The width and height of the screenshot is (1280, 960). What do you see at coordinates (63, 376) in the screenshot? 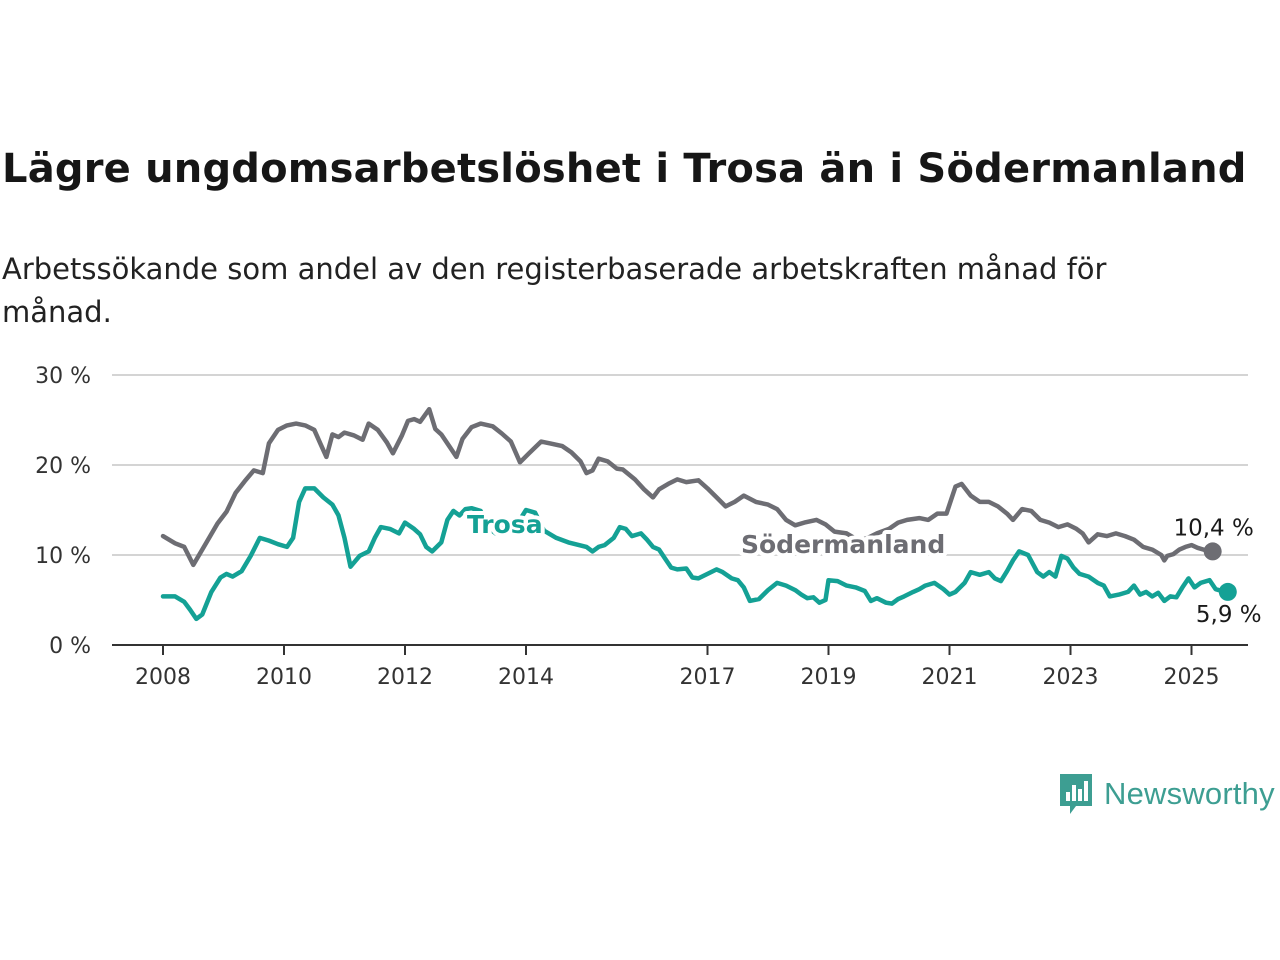
I see `y-tick-label: 30 %` at bounding box center [63, 376].